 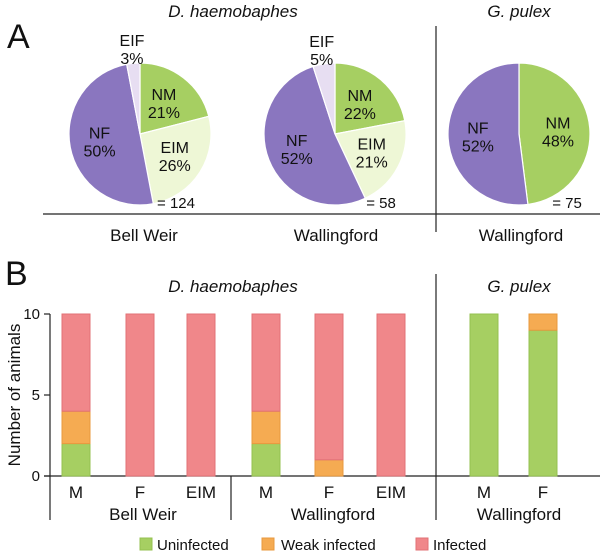 What do you see at coordinates (558, 142) in the screenshot?
I see `pie3-pct-nm: 48%` at bounding box center [558, 142].